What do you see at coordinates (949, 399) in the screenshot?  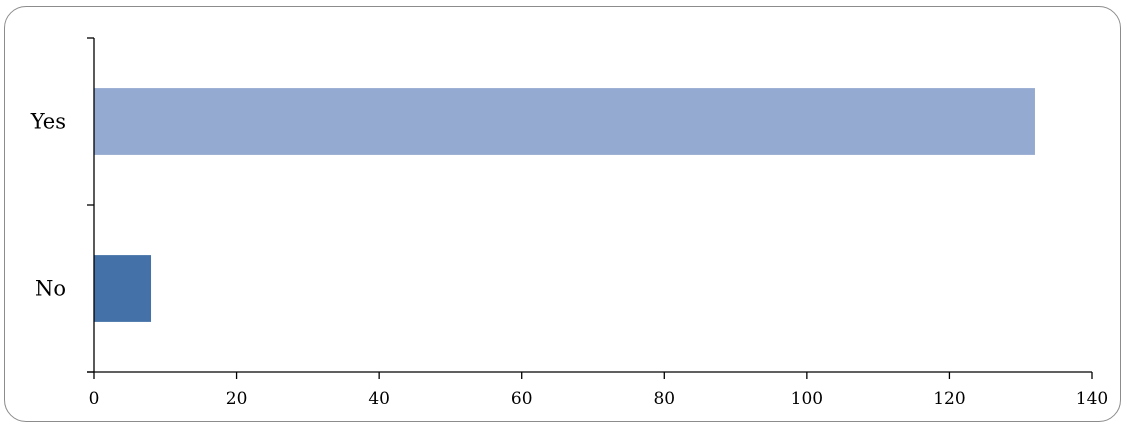 I see `x-tick-label-120: 120` at bounding box center [949, 399].